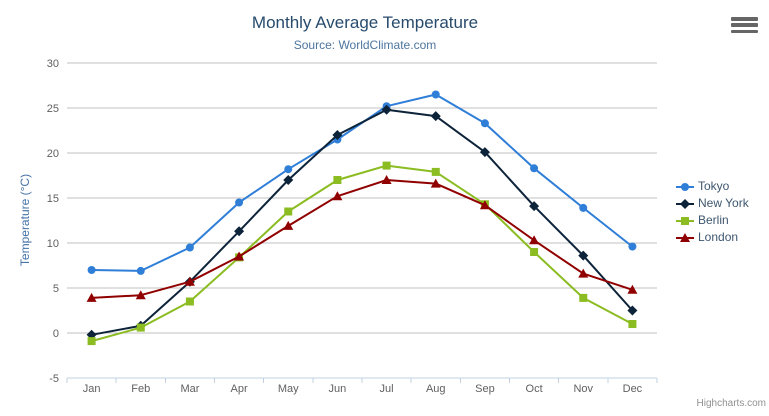 This screenshot has height=416, width=769. Describe the element at coordinates (288, 211) in the screenshot. I see `point-berlin-may` at that location.